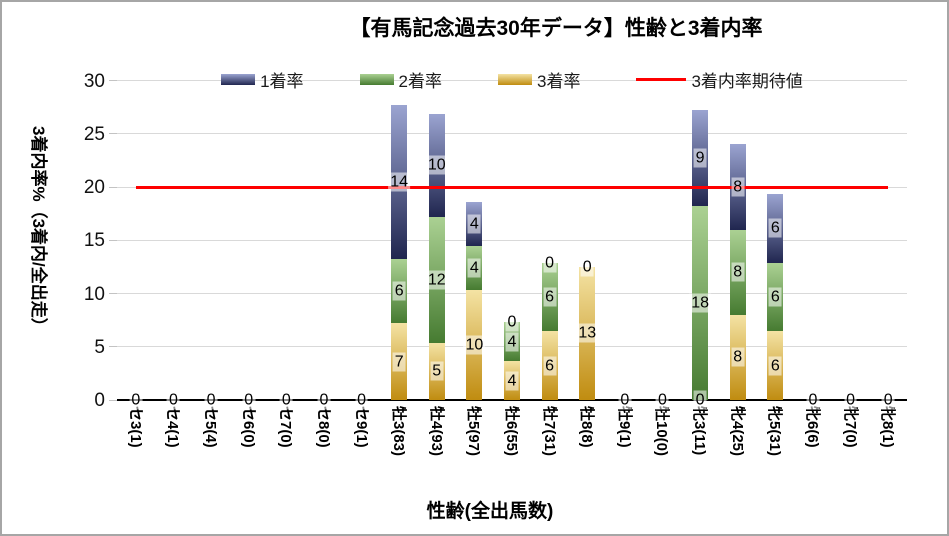 Image resolution: width=949 pixels, height=536 pixels. Describe the element at coordinates (94, 187) in the screenshot. I see `y-axis-tick-label: 20` at that location.